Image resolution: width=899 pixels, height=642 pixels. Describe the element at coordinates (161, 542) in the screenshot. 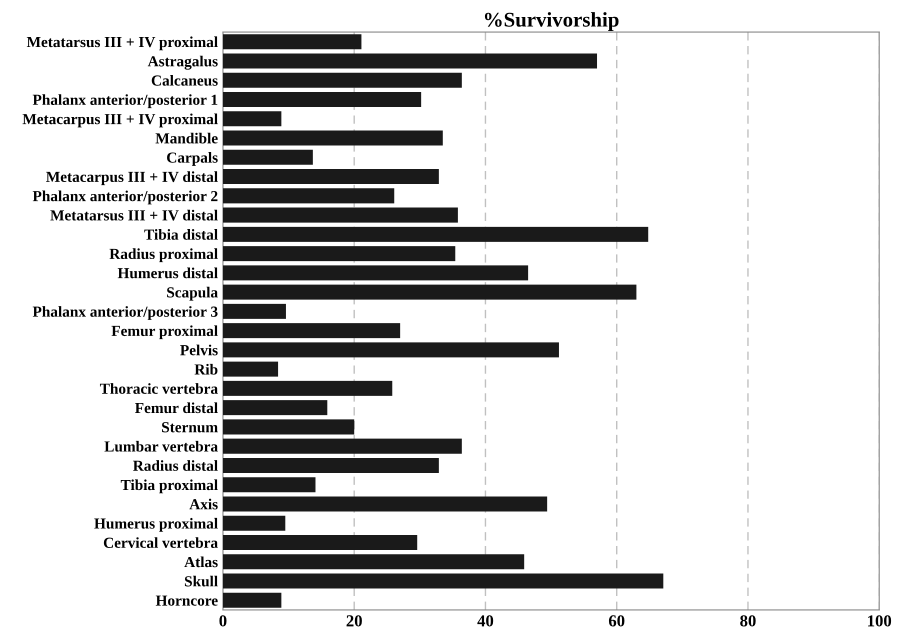

I see `y-tick-label: Cervical vertebra` at that location.